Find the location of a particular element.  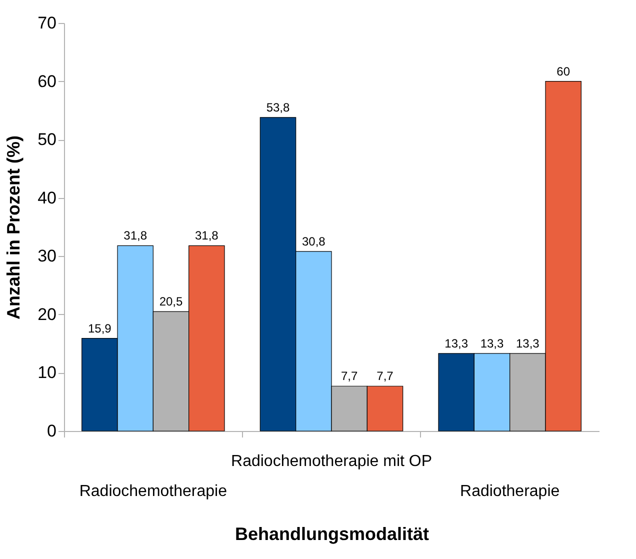

x-axis-title: Behandlungsmodalität is located at coordinates (332, 534).